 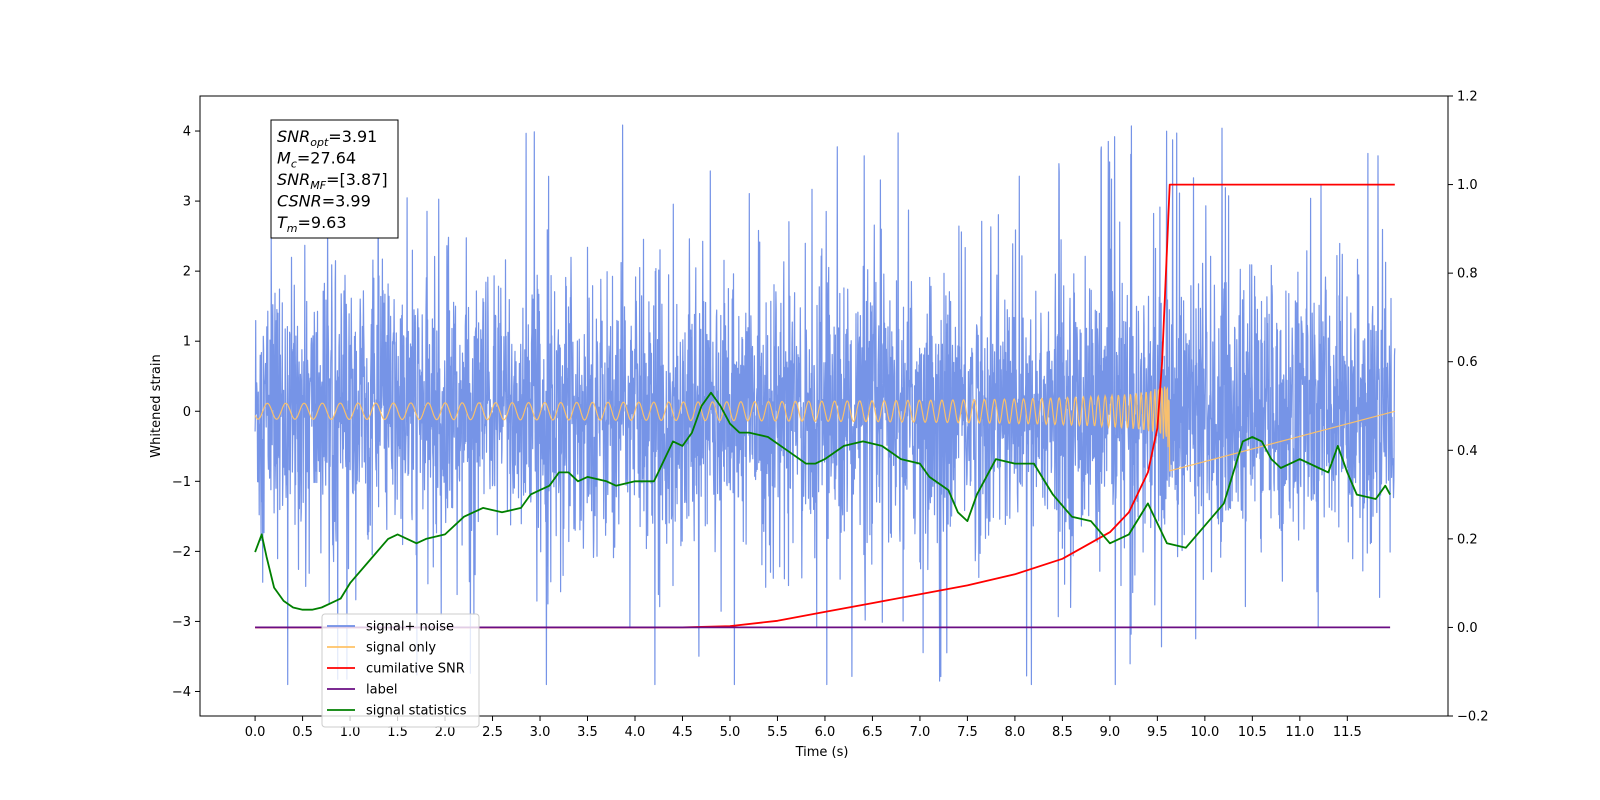 What do you see at coordinates (445, 732) in the screenshot?
I see `x-tick-label: 2.0` at bounding box center [445, 732].